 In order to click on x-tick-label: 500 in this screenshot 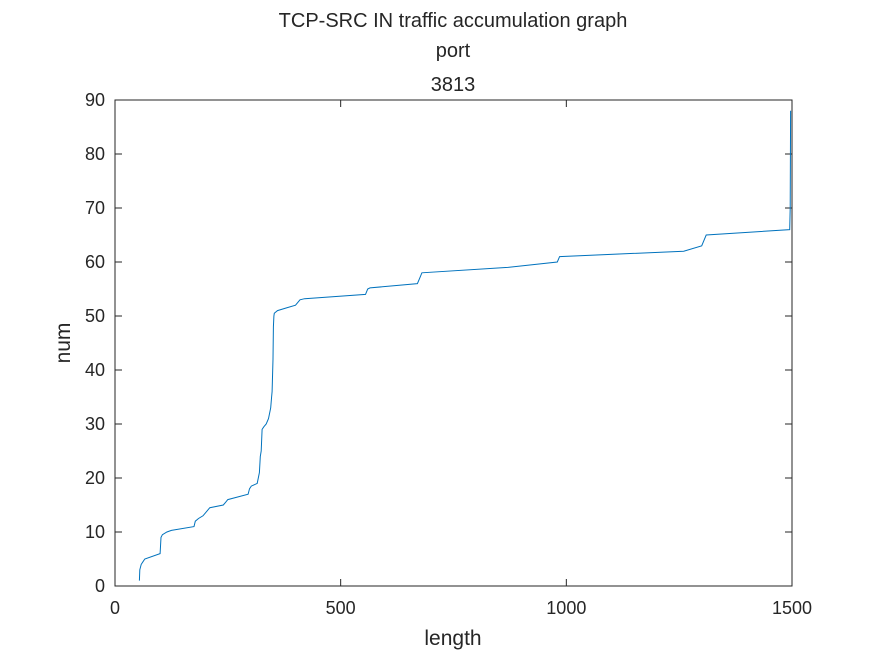, I will do `click(341, 608)`.